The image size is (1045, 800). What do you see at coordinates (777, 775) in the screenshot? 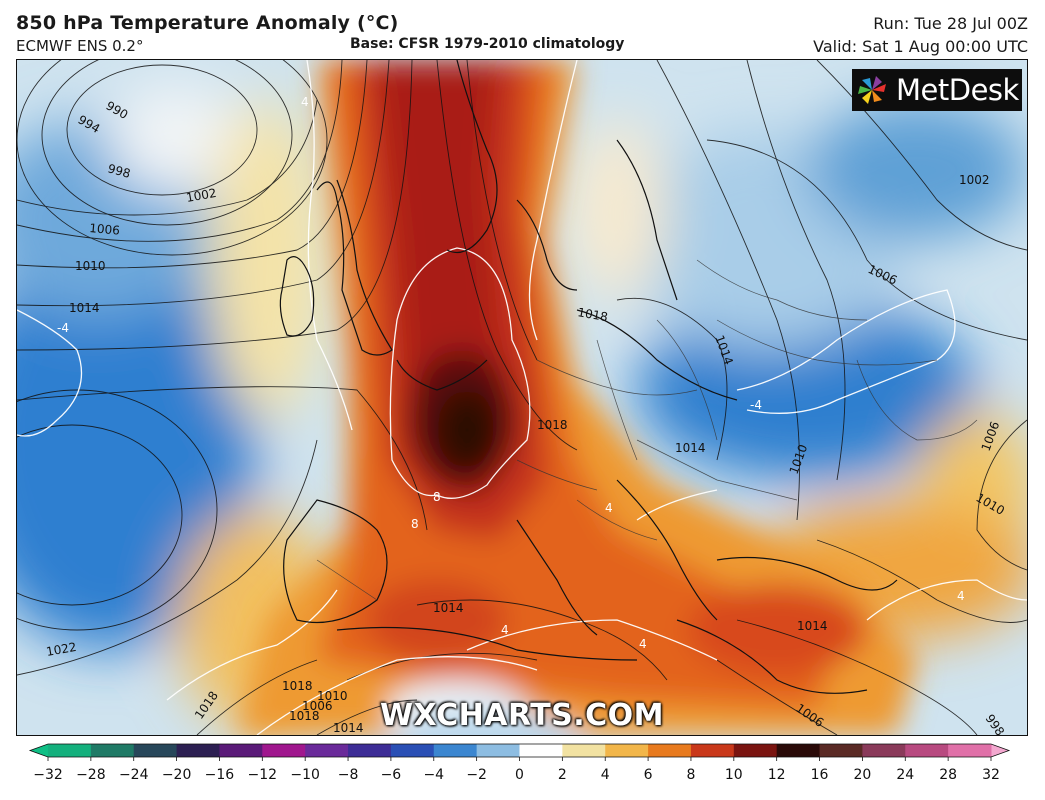
I see `colorbar-tick-label: 12` at bounding box center [777, 775].